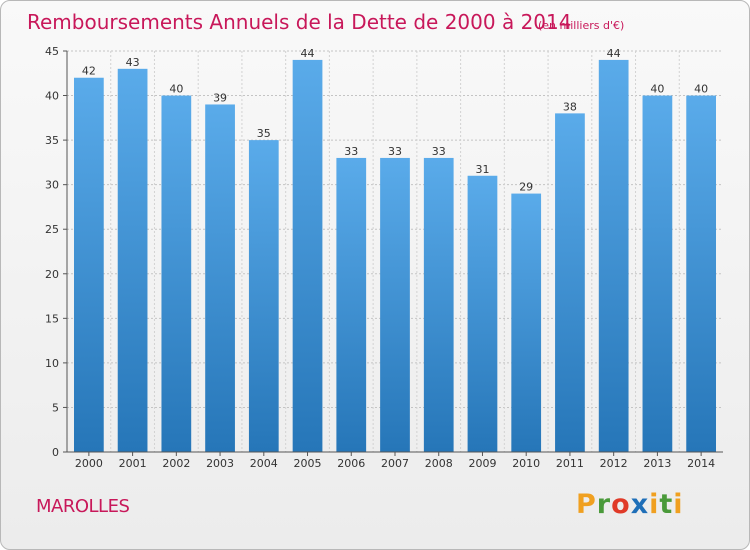  I want to click on logo-letter: P, so click(586, 504).